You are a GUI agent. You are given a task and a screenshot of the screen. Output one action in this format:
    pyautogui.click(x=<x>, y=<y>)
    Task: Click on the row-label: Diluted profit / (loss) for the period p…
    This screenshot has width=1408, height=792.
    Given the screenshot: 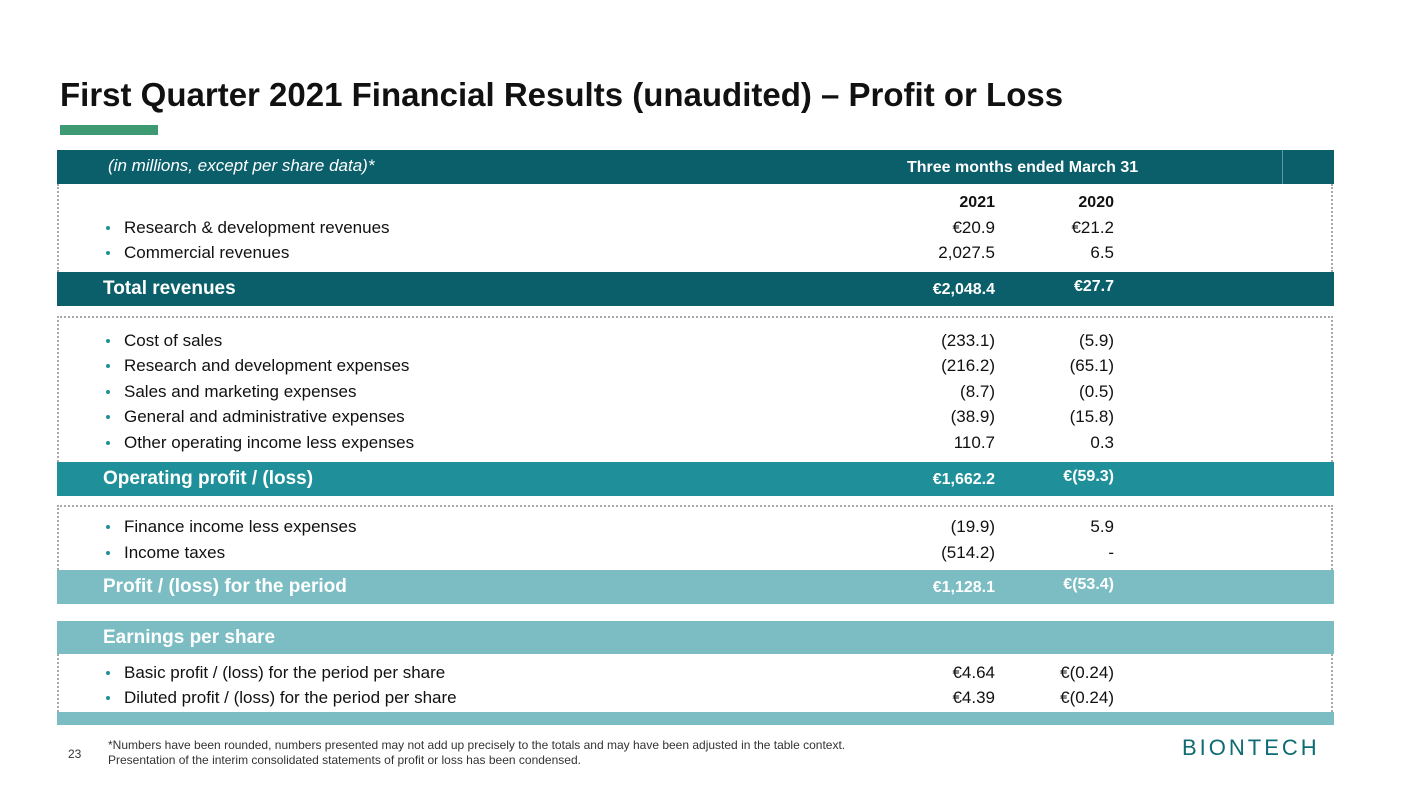 What is the action you would take?
    pyautogui.click(x=290, y=697)
    